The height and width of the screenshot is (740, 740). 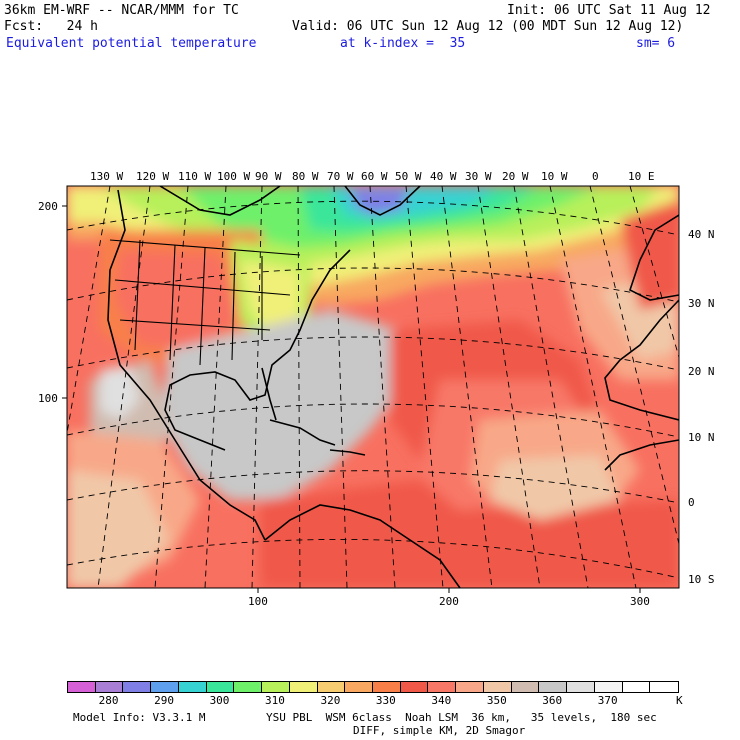 What do you see at coordinates (443, 176) in the screenshot?
I see `lon-label: 40 W` at bounding box center [443, 176].